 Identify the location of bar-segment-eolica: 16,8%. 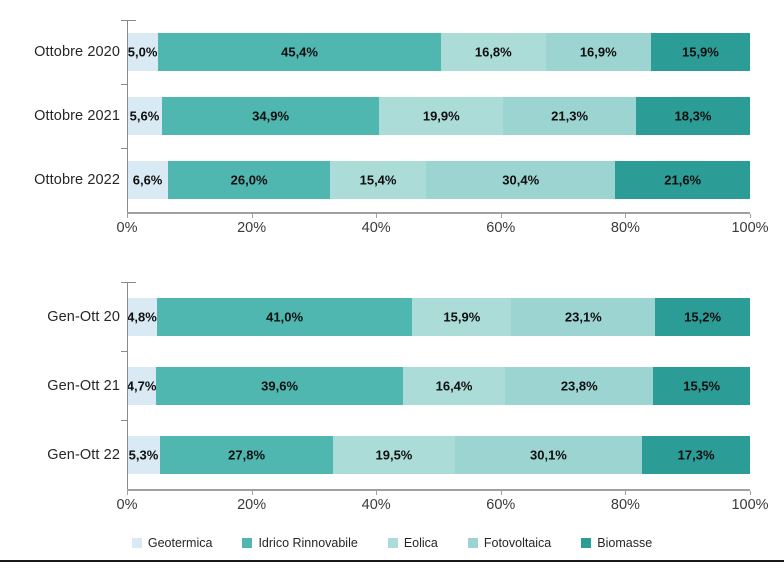
(493, 52).